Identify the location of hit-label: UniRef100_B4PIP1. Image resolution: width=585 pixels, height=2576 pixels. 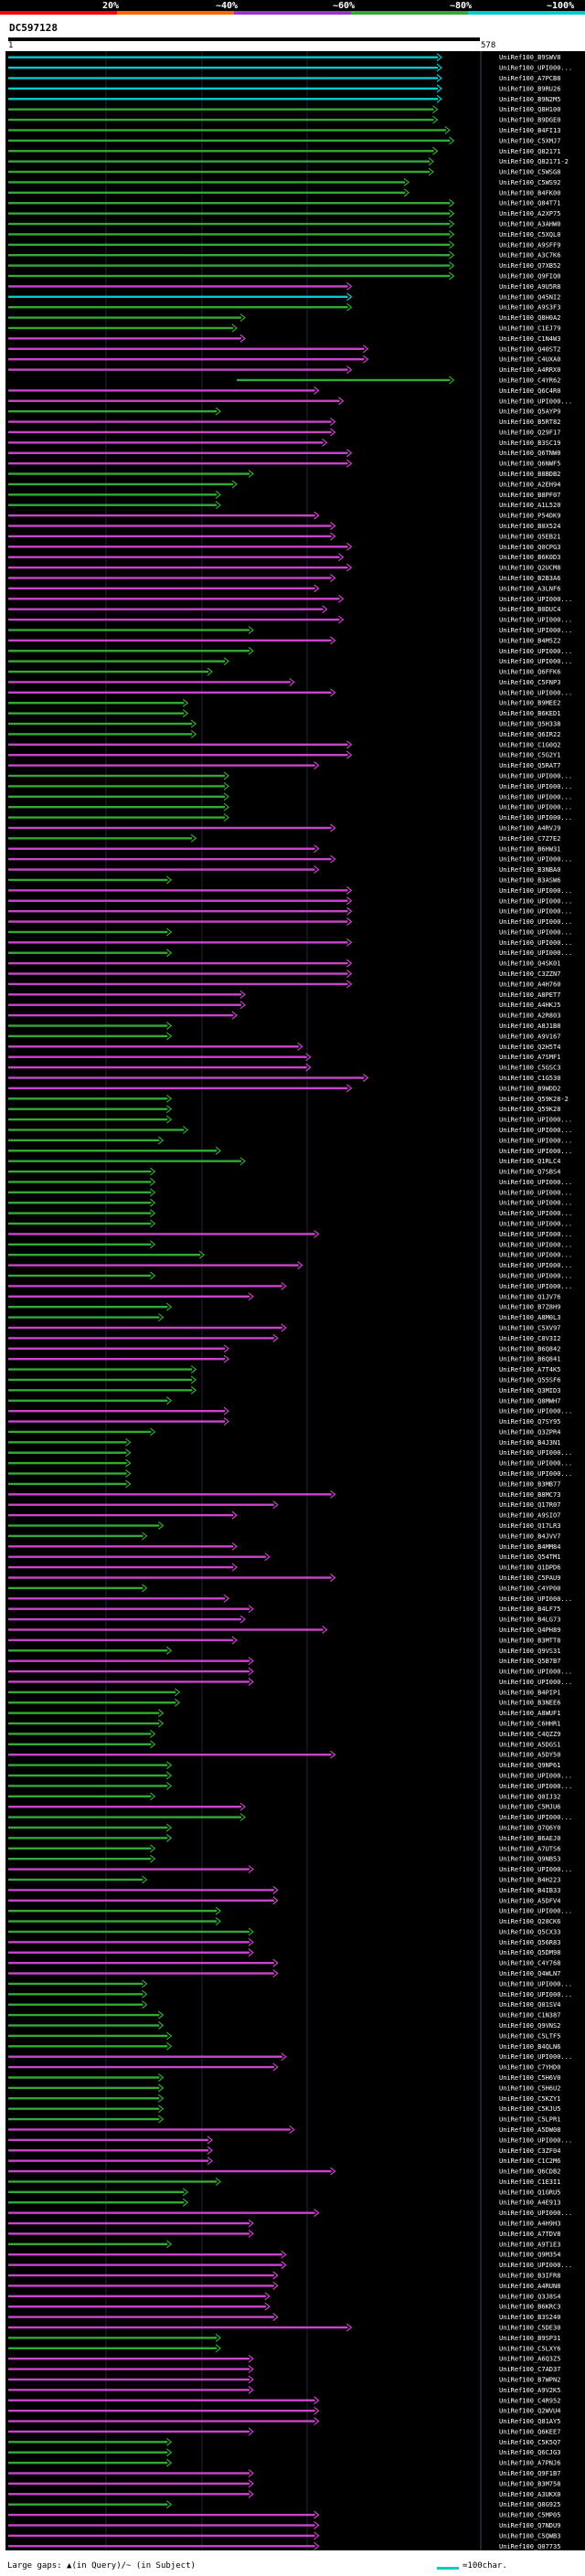
(530, 1692).